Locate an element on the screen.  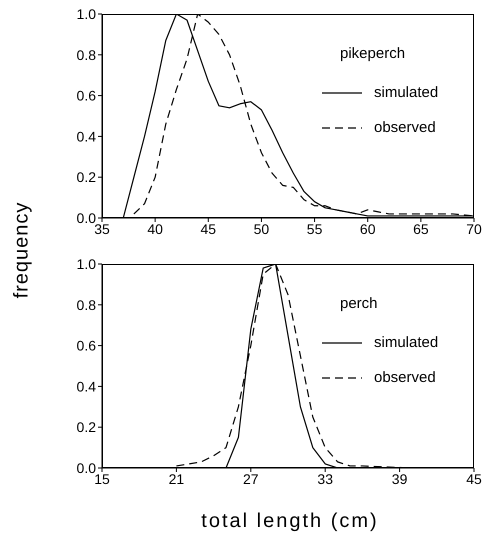
x-tick-label: 60 is located at coordinates (368, 228).